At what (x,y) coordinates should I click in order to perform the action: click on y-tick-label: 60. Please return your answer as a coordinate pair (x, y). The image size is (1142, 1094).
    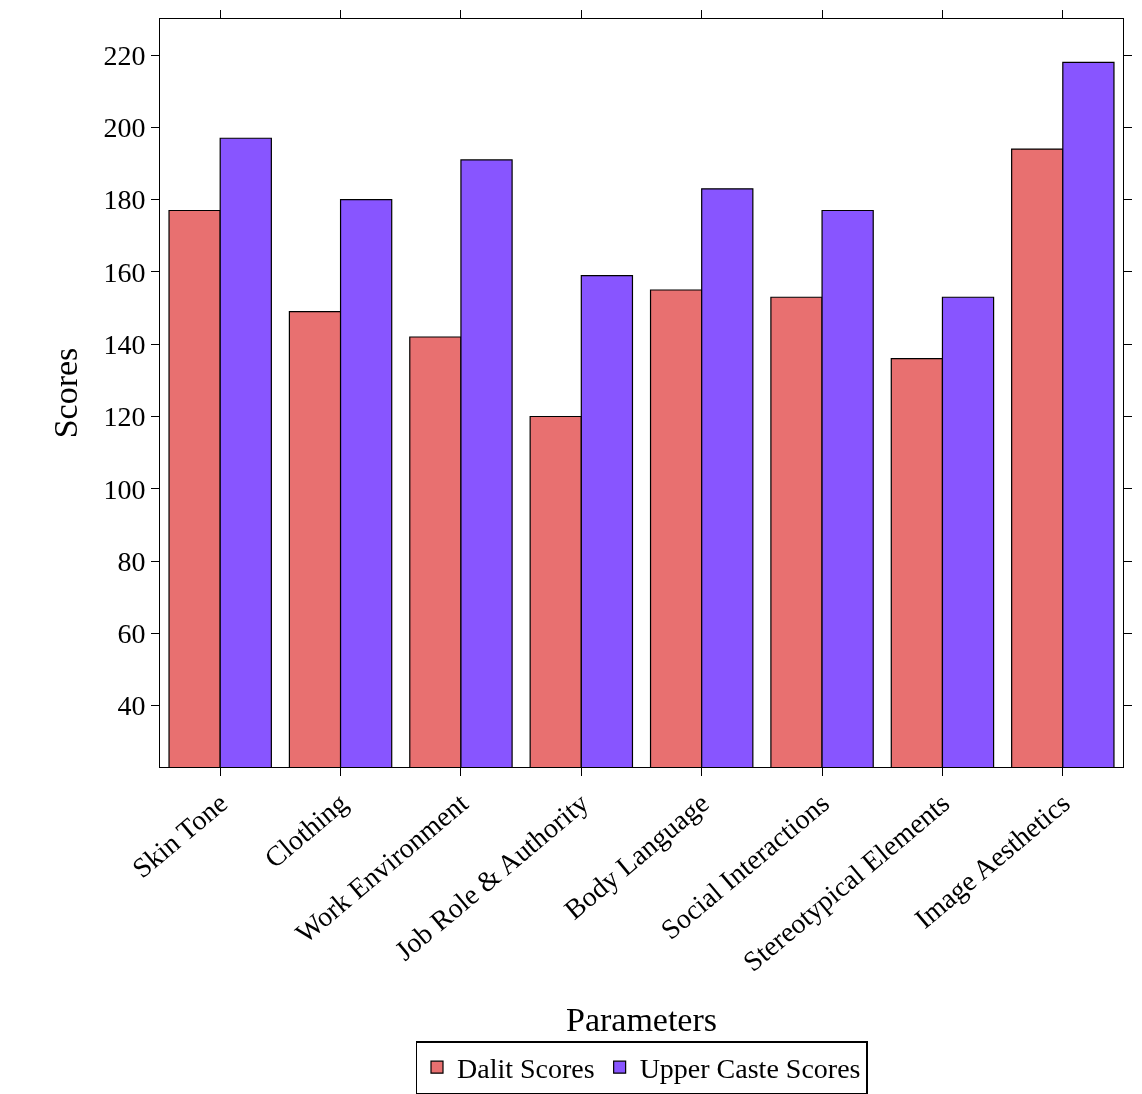
    Looking at the image, I should click on (131, 634).